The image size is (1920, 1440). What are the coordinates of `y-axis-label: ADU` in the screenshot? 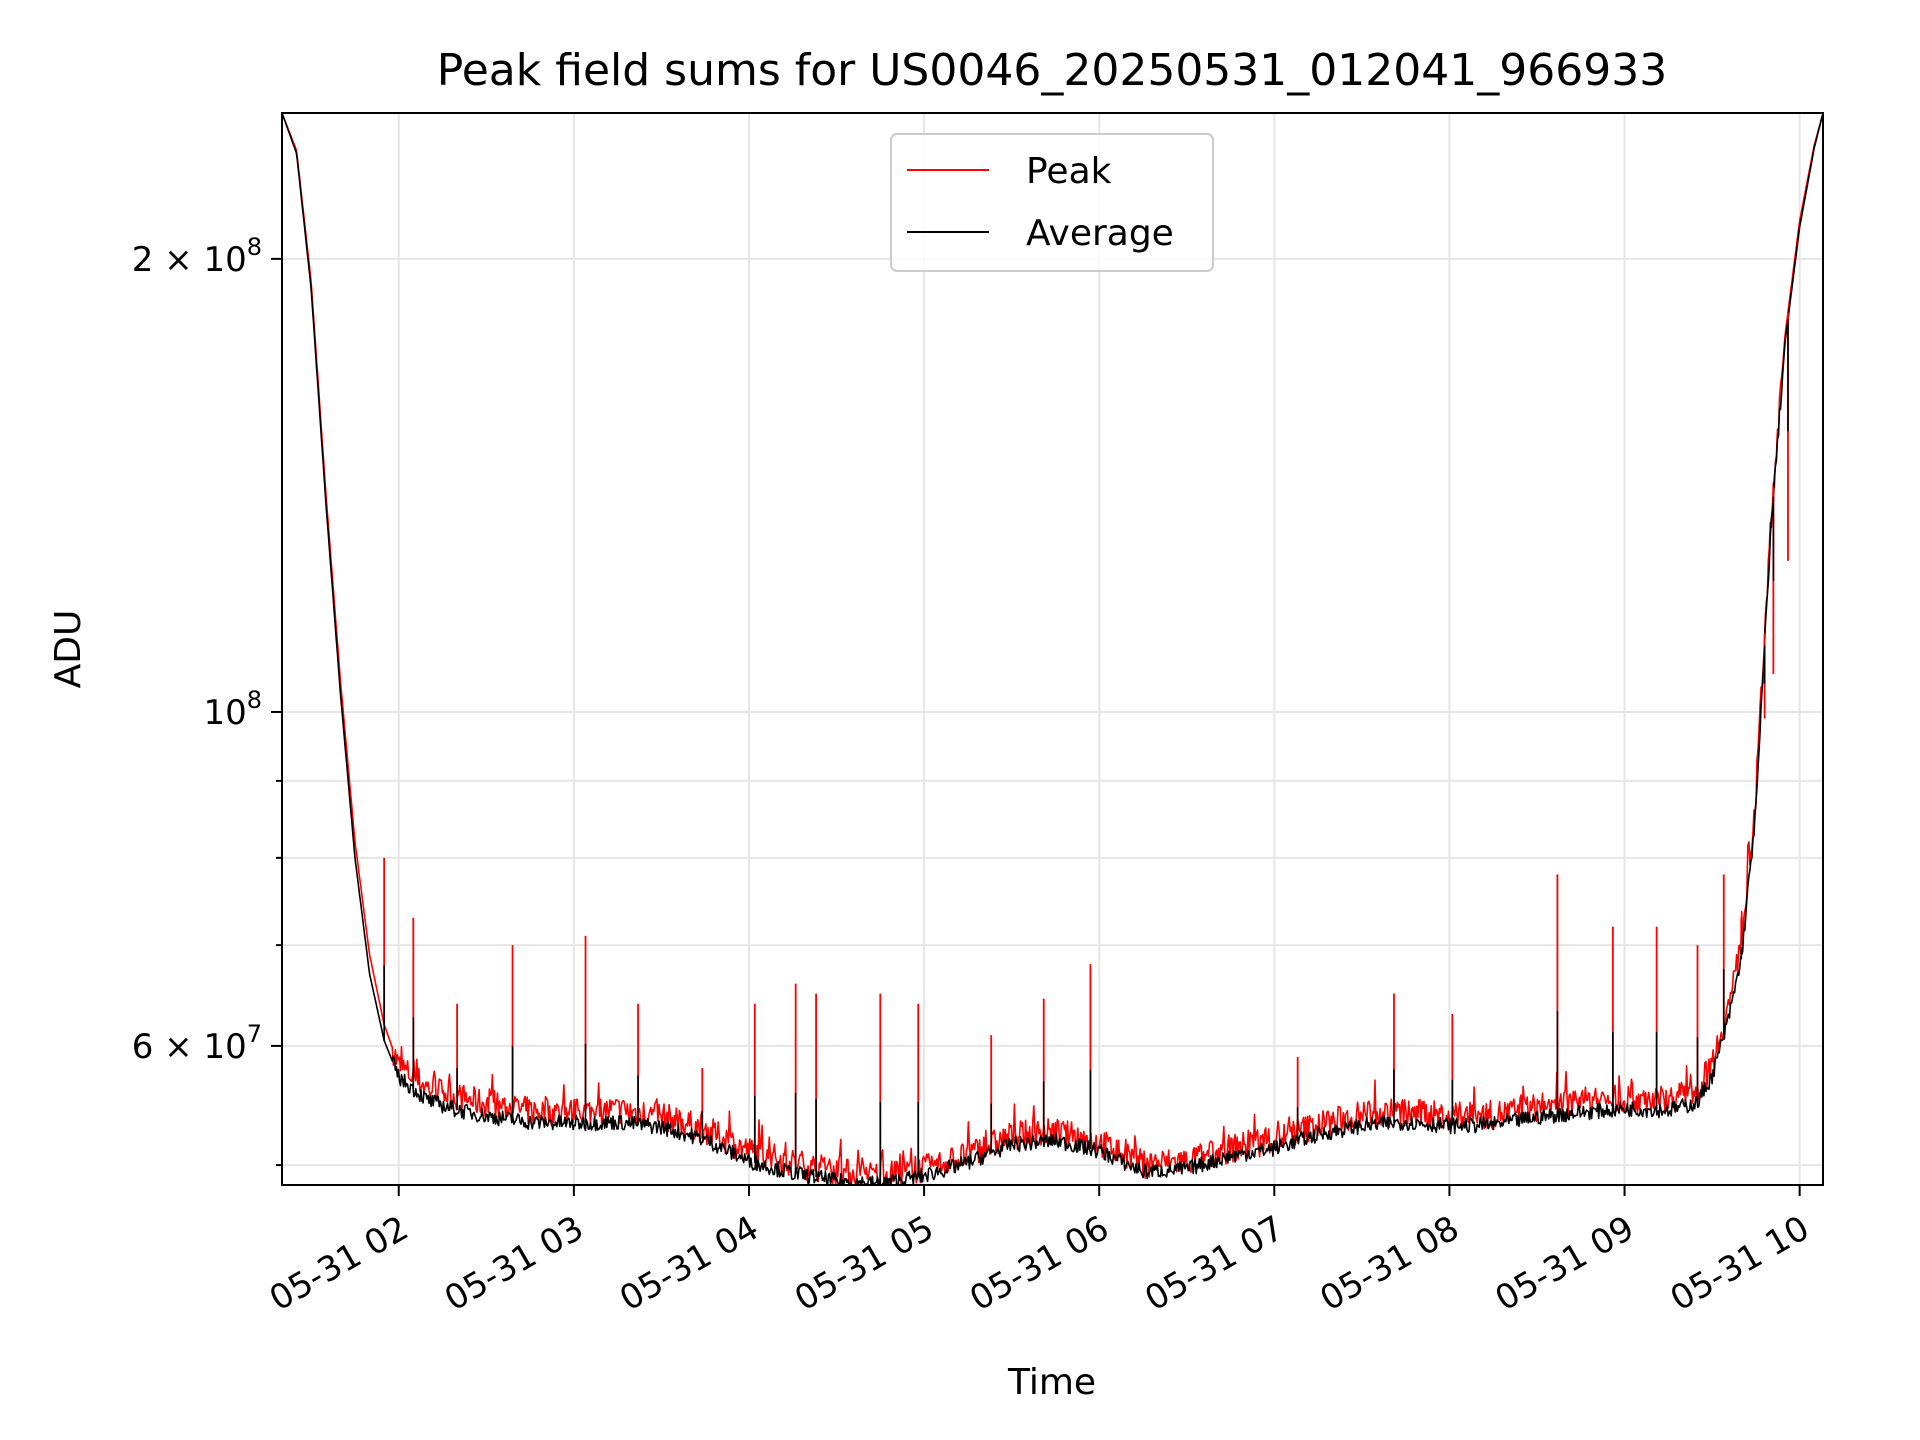 It's located at (68, 649).